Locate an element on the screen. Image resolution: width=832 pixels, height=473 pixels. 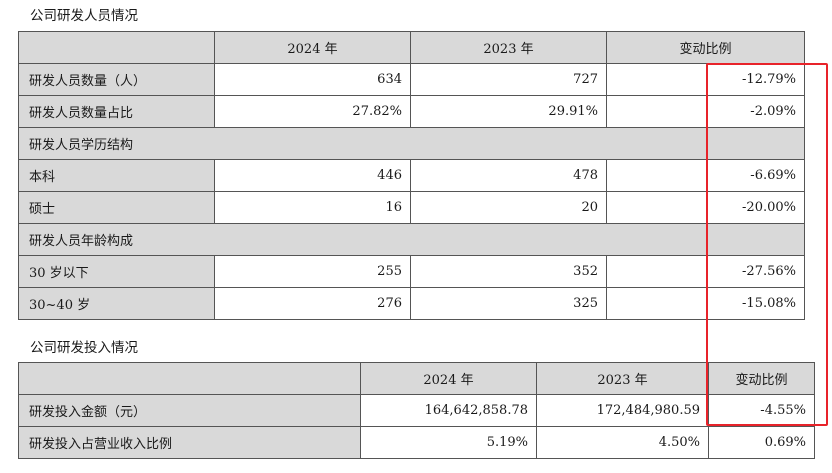
value-2024: 16 is located at coordinates (312, 207).